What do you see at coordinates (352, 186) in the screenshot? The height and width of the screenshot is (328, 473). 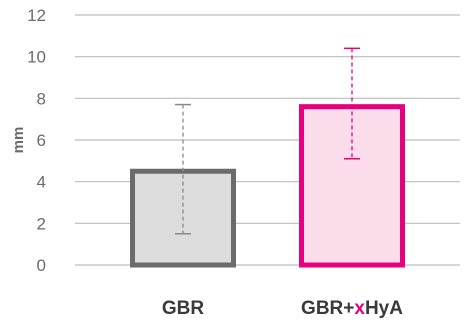 I see `bar-gbr-xhya` at bounding box center [352, 186].